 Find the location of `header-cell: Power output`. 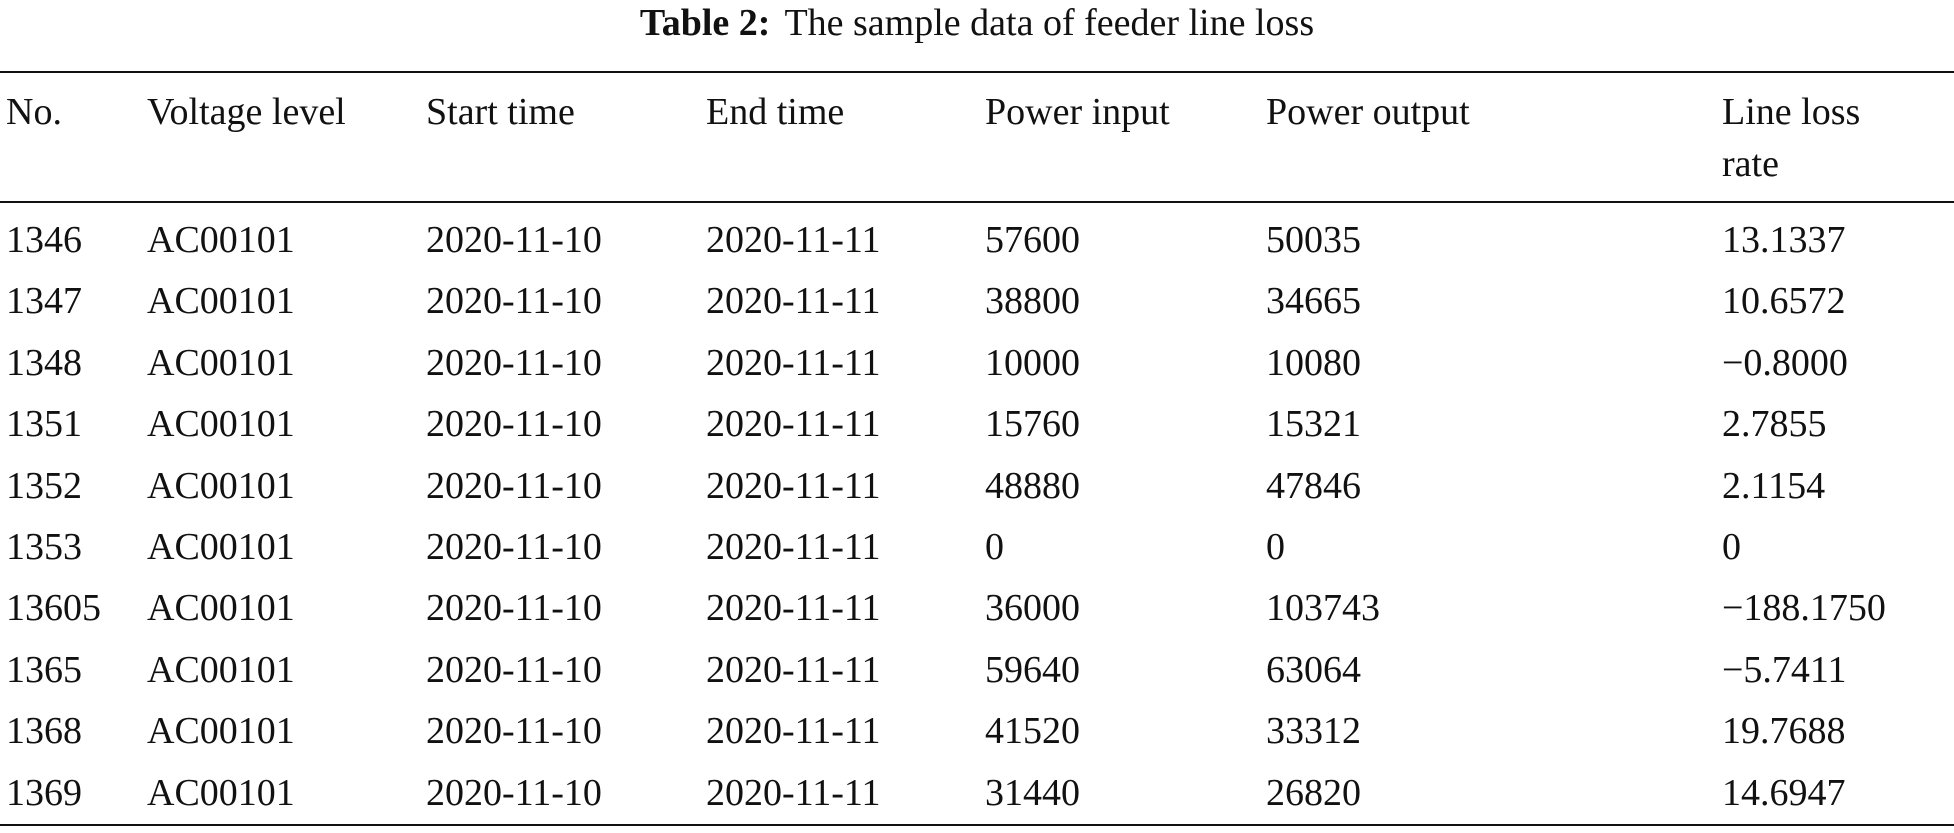

header-cell: Power output is located at coordinates (1368, 112).